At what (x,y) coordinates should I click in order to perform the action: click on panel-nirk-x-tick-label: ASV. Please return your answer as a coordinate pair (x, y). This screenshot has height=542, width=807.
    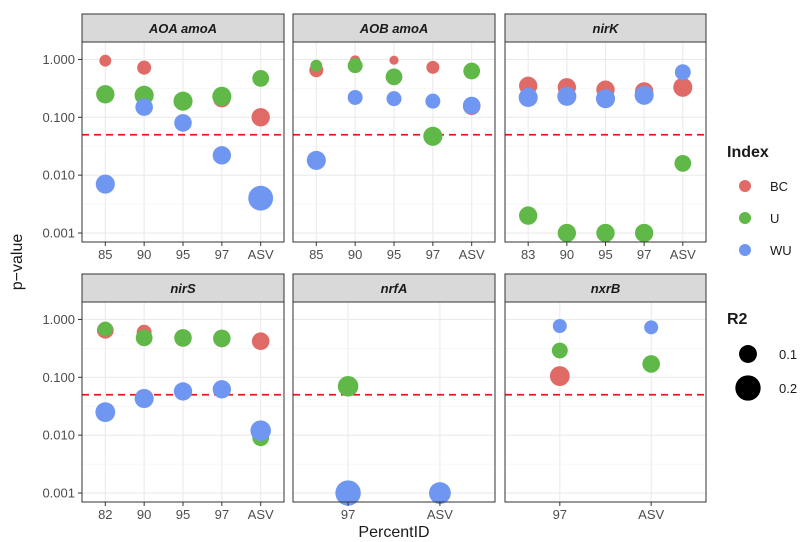
    Looking at the image, I should click on (683, 254).